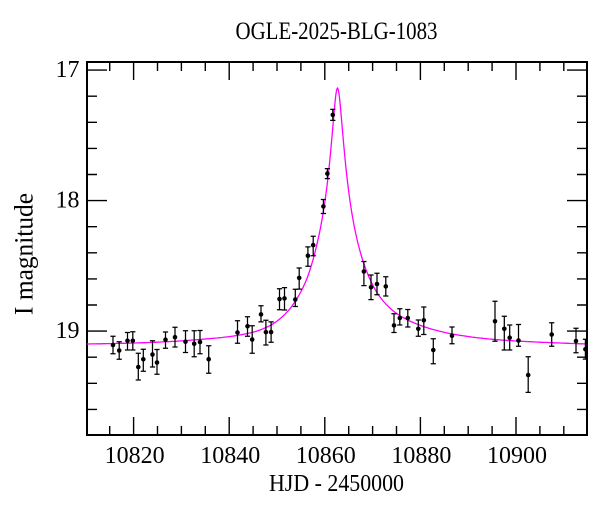 Image resolution: width=600 pixels, height=512 pixels. What do you see at coordinates (421, 456) in the screenshot?
I see `svg-text: 10880` at bounding box center [421, 456].